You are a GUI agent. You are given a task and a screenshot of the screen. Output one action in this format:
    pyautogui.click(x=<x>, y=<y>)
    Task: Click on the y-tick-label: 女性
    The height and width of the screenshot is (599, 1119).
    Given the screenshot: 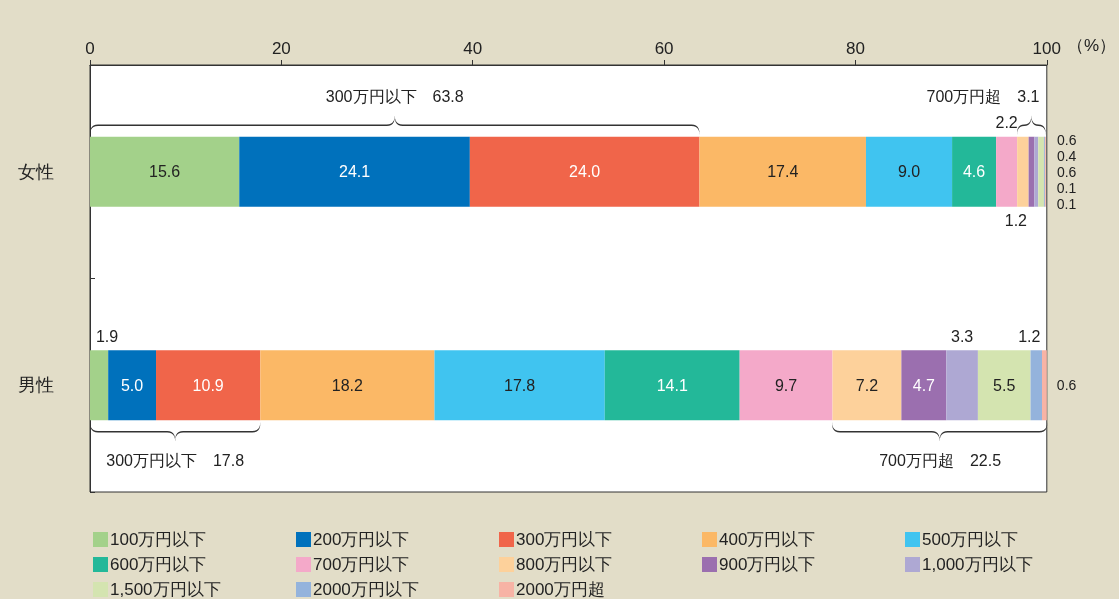 What is the action you would take?
    pyautogui.click(x=36, y=171)
    